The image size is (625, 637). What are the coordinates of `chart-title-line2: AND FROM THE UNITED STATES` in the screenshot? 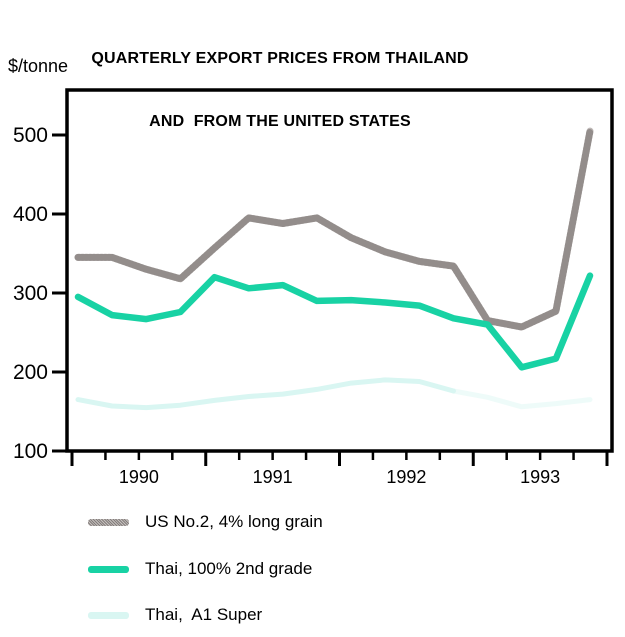 It's located at (280, 121).